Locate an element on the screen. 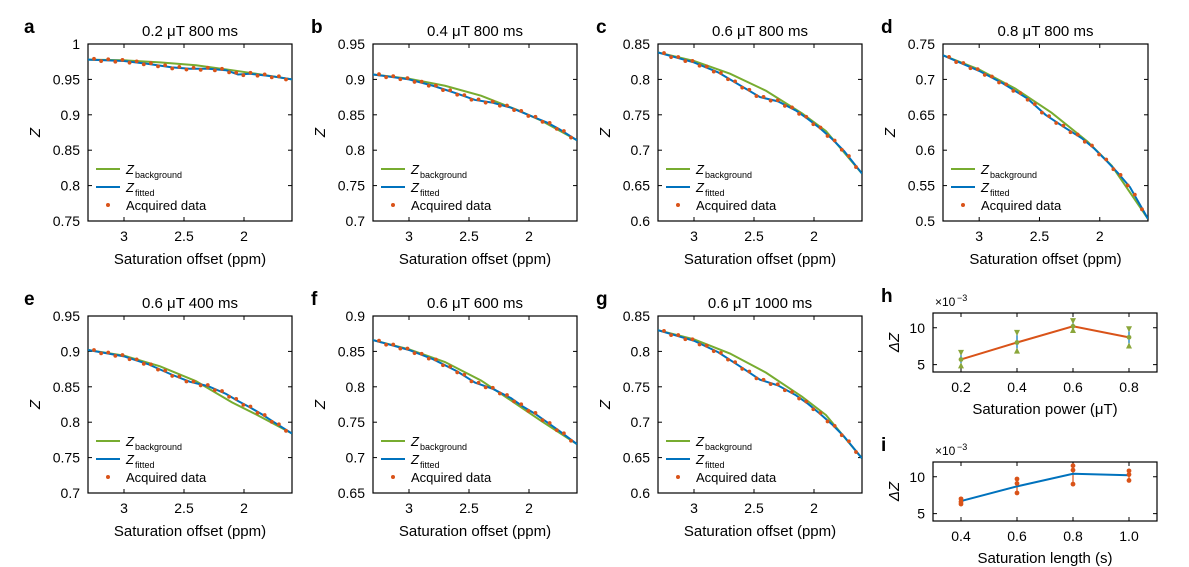  panel-title: 0.8 μT 800 ms is located at coordinates (1046, 31).